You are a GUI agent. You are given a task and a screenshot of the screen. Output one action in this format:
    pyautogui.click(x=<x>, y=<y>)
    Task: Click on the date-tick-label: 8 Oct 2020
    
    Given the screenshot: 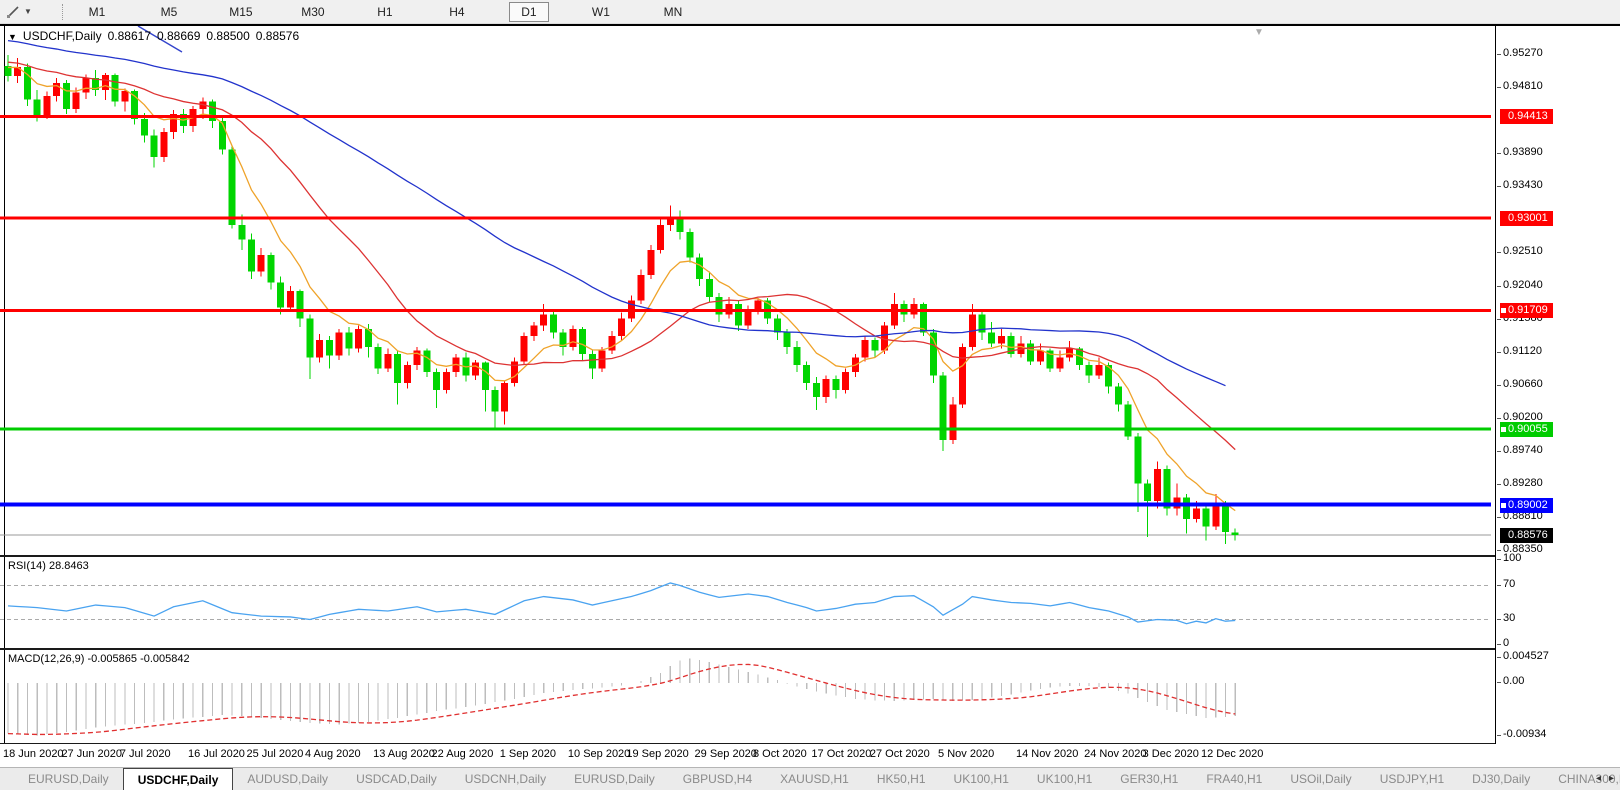 What is the action you would take?
    pyautogui.click(x=779, y=754)
    